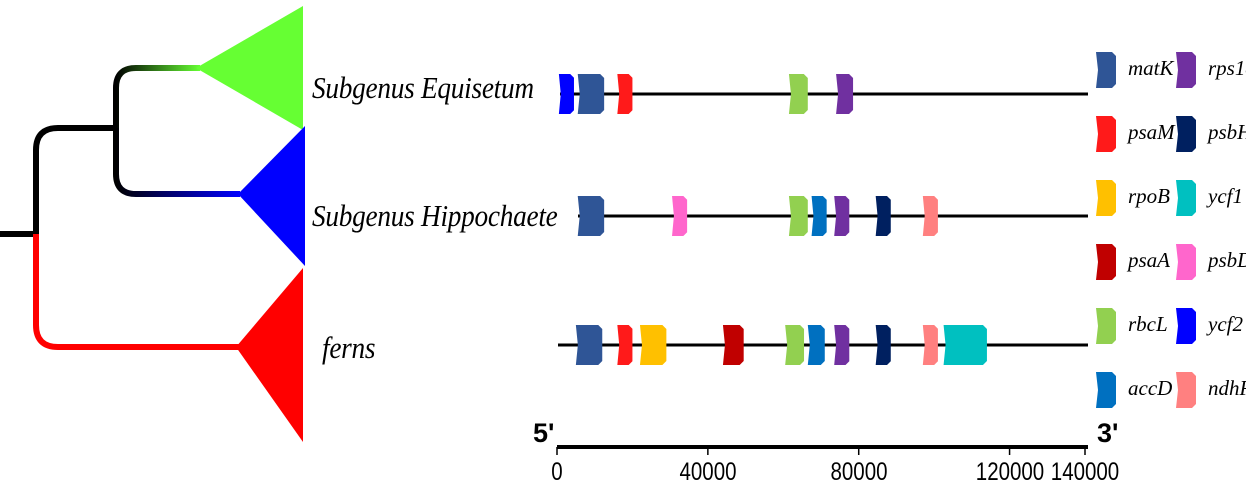 Image resolution: width=1246 pixels, height=498 pixels. Describe the element at coordinates (249, 68) in the screenshot. I see `clade-triangle-equisetum` at that location.